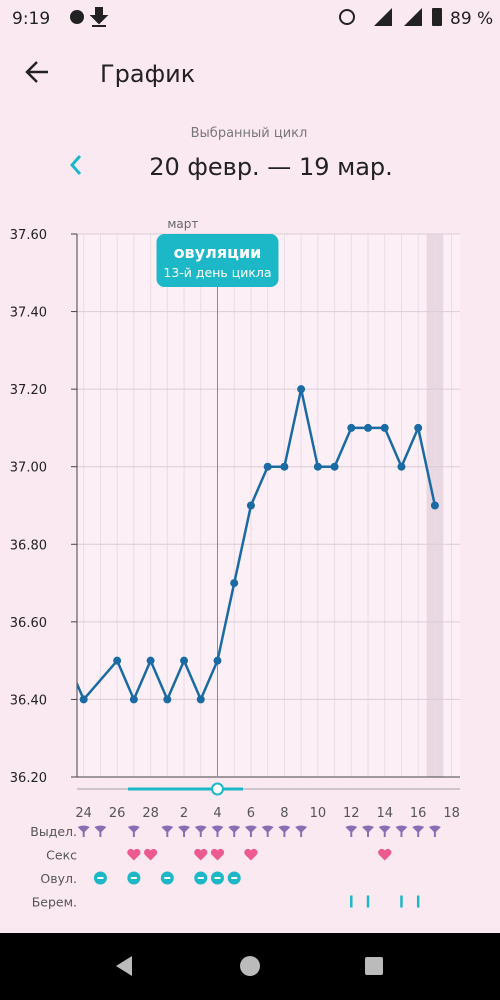  What do you see at coordinates (251, 813) in the screenshot?
I see `x-tick-label: 6` at bounding box center [251, 813].